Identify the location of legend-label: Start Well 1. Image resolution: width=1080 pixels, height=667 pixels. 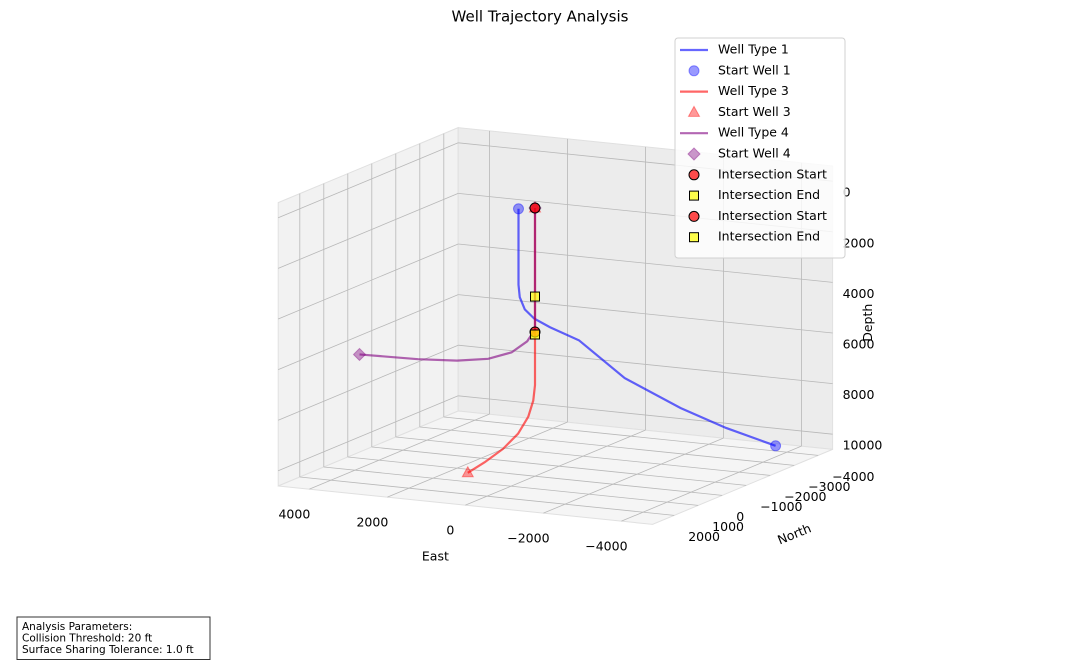
(754, 69).